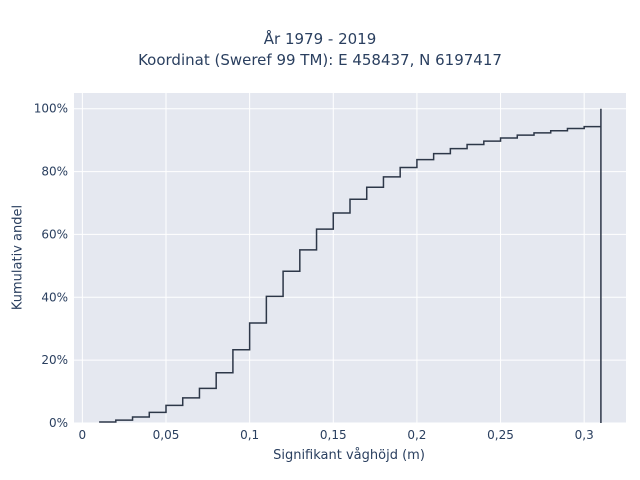  Describe the element at coordinates (83, 435) in the screenshot. I see `x-tick-label: 0` at that location.